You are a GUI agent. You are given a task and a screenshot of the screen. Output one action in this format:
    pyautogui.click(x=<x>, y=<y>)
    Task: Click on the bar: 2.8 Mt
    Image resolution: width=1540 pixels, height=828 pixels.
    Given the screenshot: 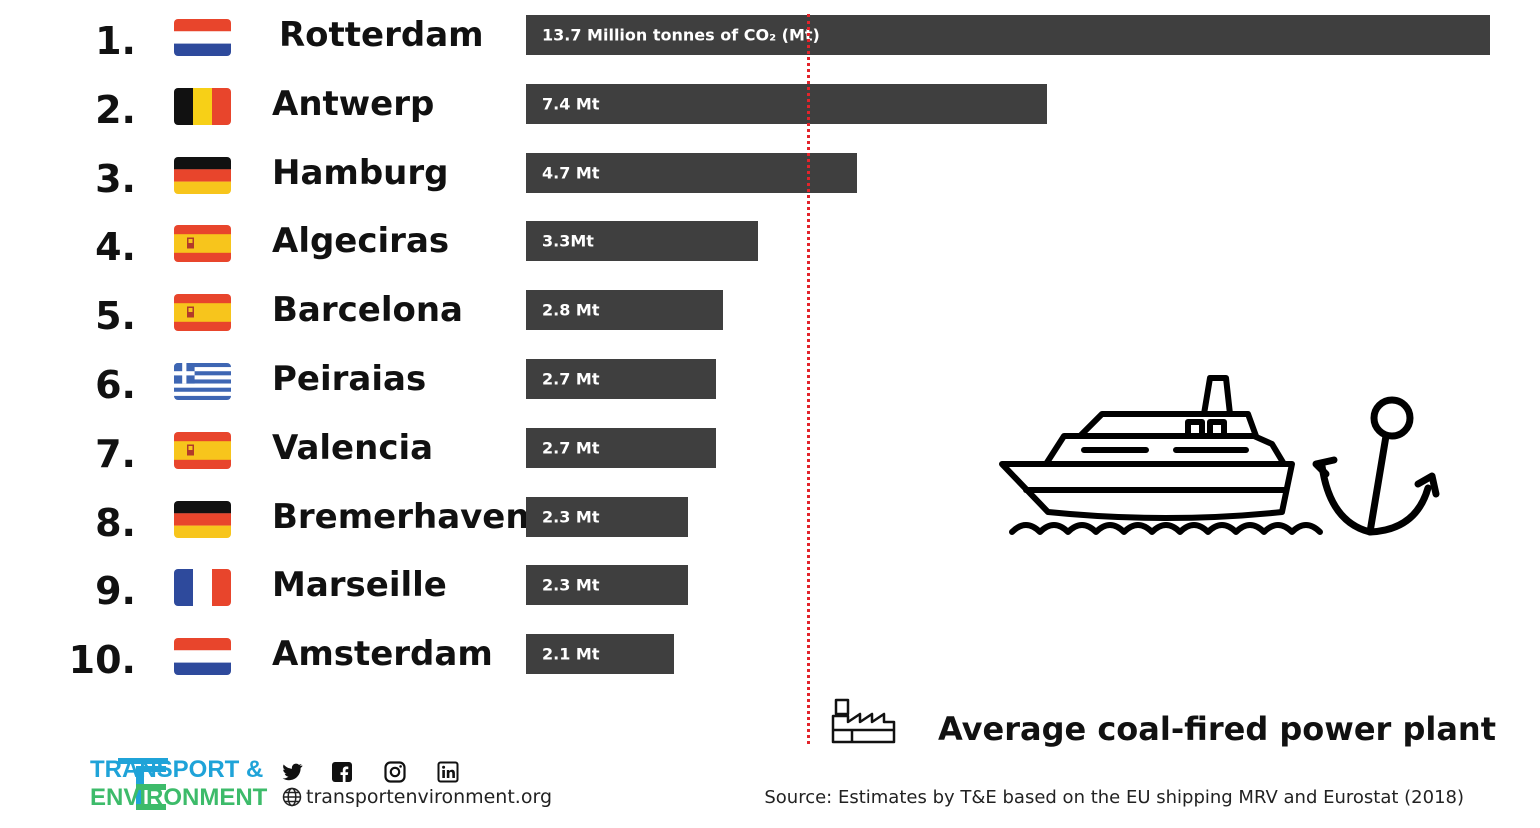 What is the action you would take?
    pyautogui.click(x=624, y=310)
    